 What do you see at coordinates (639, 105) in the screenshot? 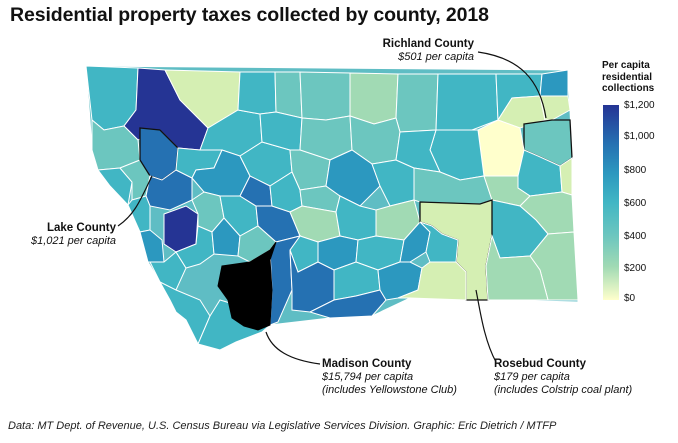
I see `legend-tick: $1,200` at bounding box center [639, 105].